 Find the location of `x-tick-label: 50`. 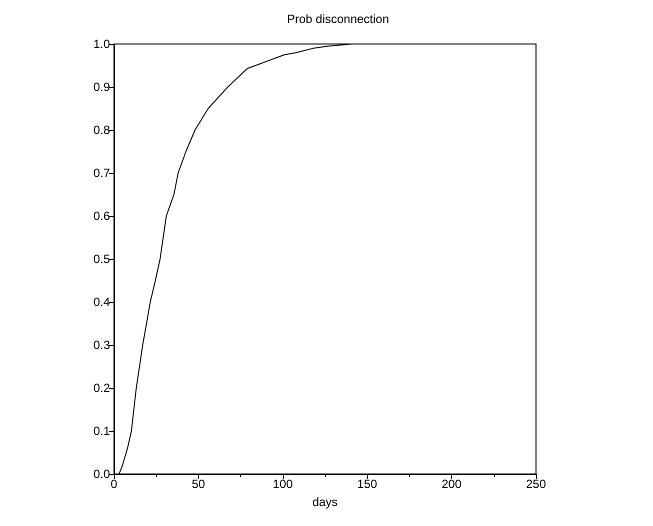

x-tick-label: 50 is located at coordinates (199, 484).